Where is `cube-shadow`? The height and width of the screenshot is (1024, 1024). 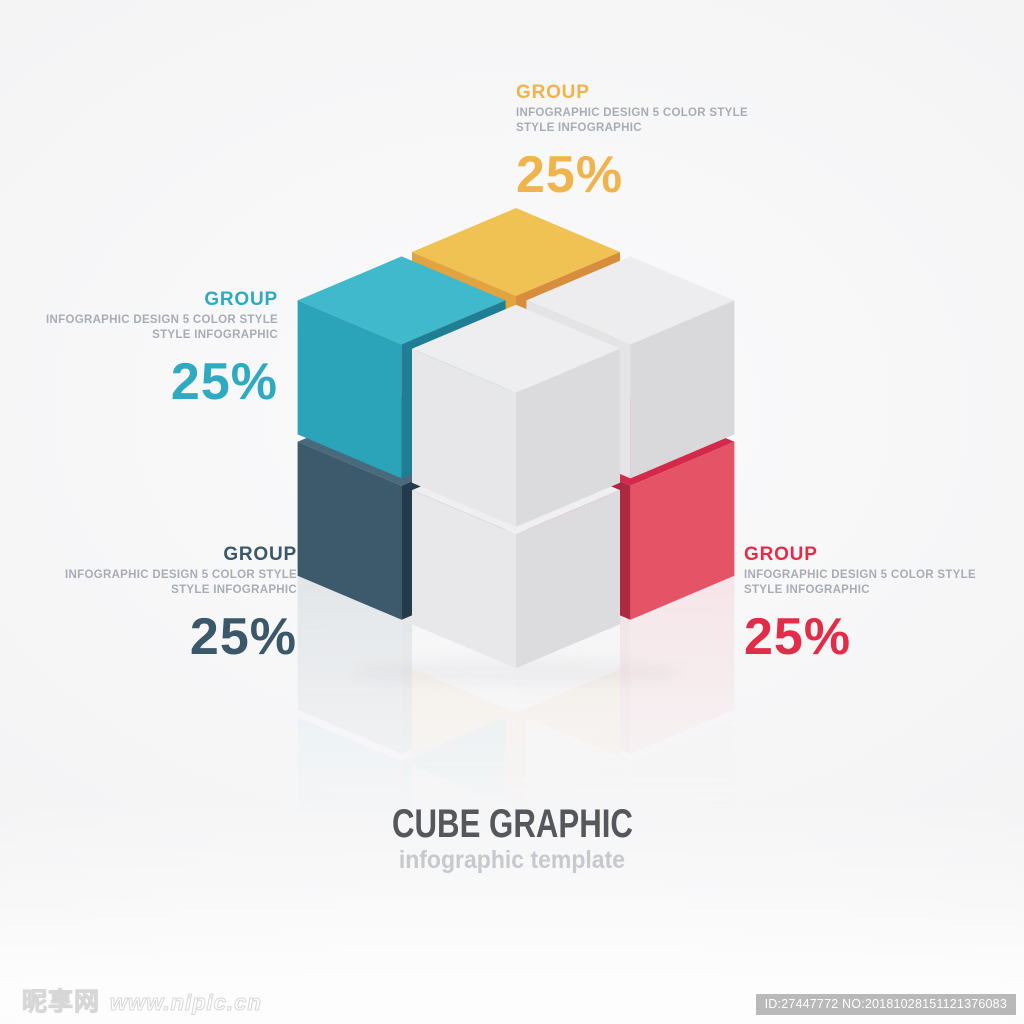 cube-shadow is located at coordinates (516, 672).